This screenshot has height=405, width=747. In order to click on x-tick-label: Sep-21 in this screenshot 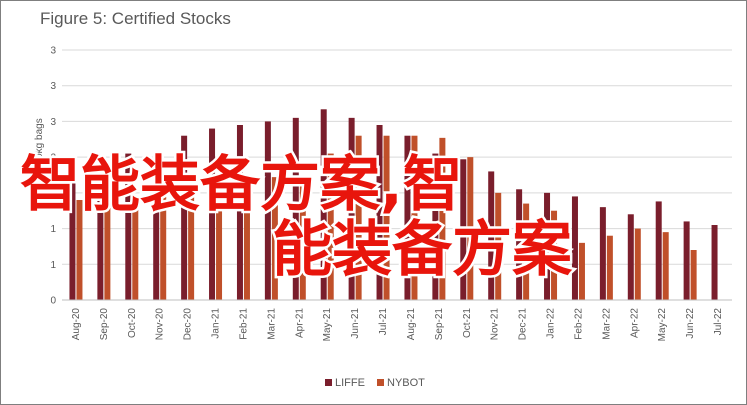, I will do `click(439, 324)`.